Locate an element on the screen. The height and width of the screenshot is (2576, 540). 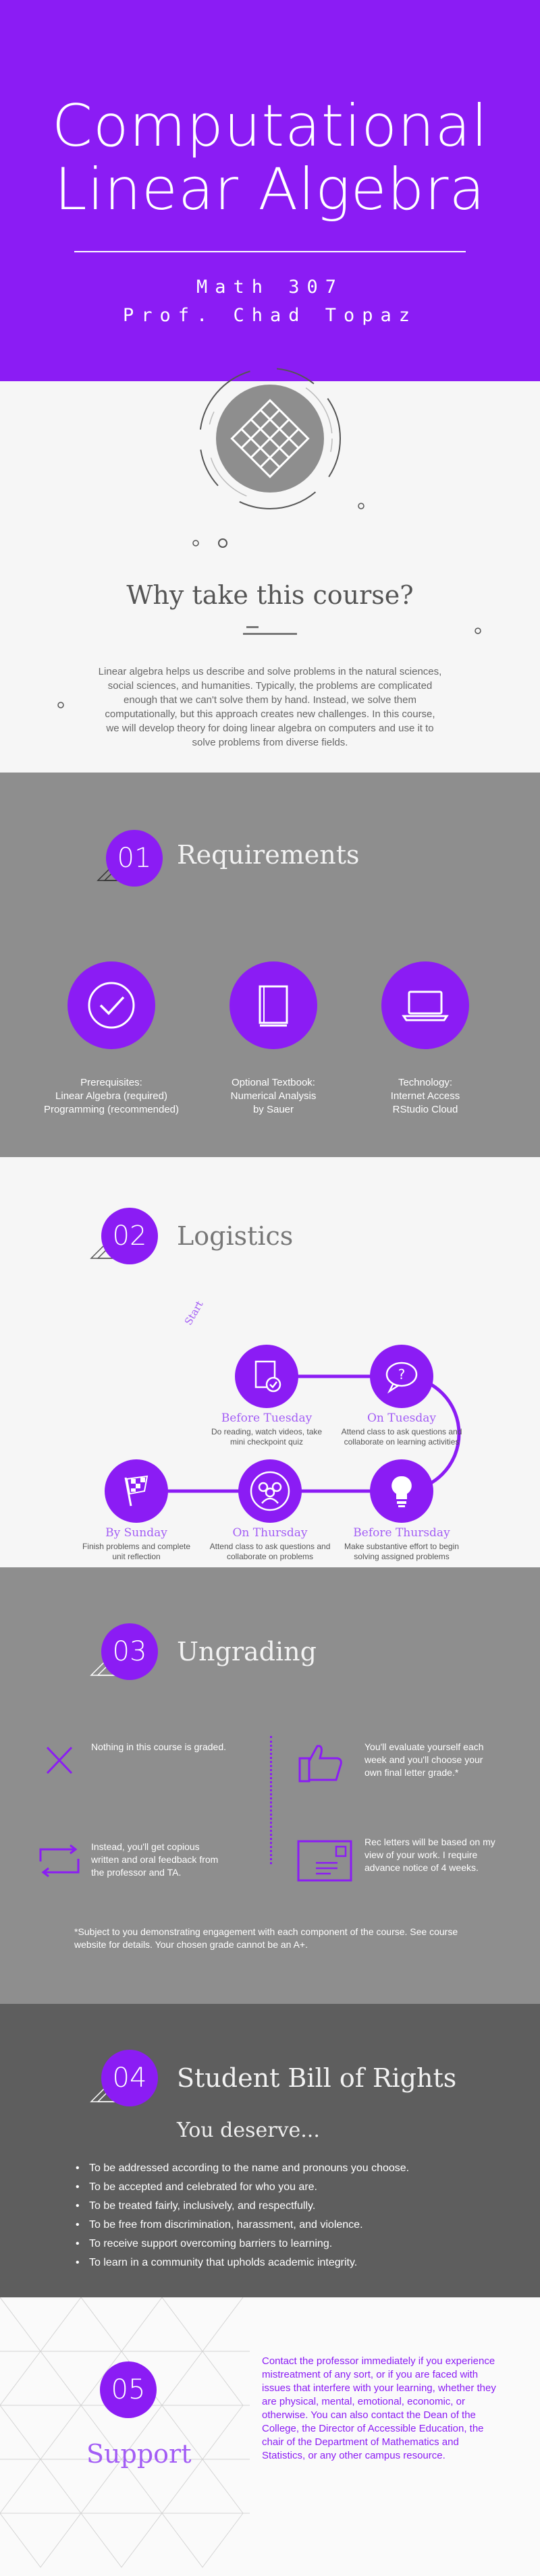
prerequisites-circle is located at coordinates (111, 1005).